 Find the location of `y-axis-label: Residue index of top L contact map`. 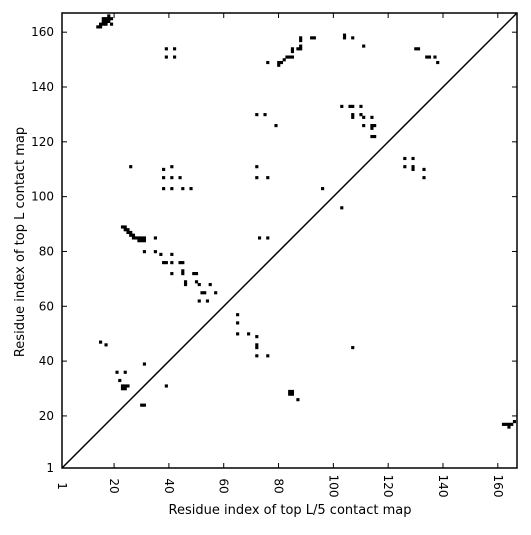

y-axis-label: Residue index of top L contact map is located at coordinates (20, 242).